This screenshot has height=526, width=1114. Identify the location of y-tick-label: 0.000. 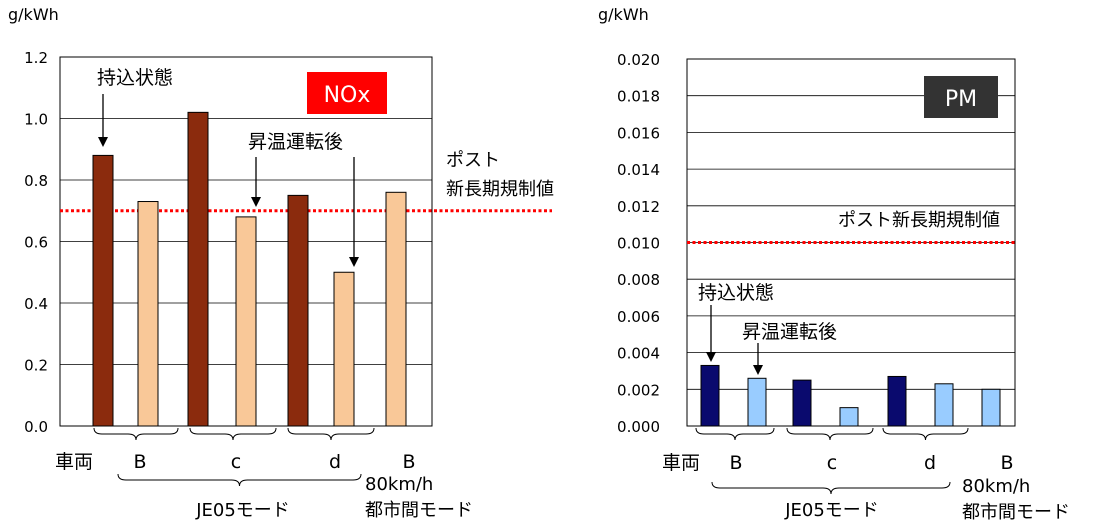
(638, 427).